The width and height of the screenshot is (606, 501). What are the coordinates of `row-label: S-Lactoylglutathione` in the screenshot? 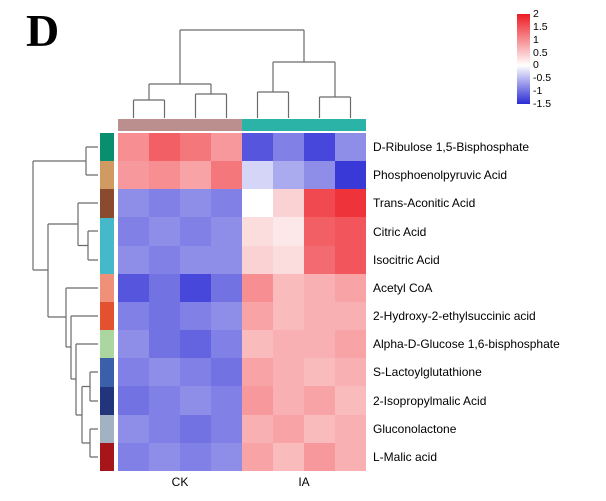 It's located at (427, 372).